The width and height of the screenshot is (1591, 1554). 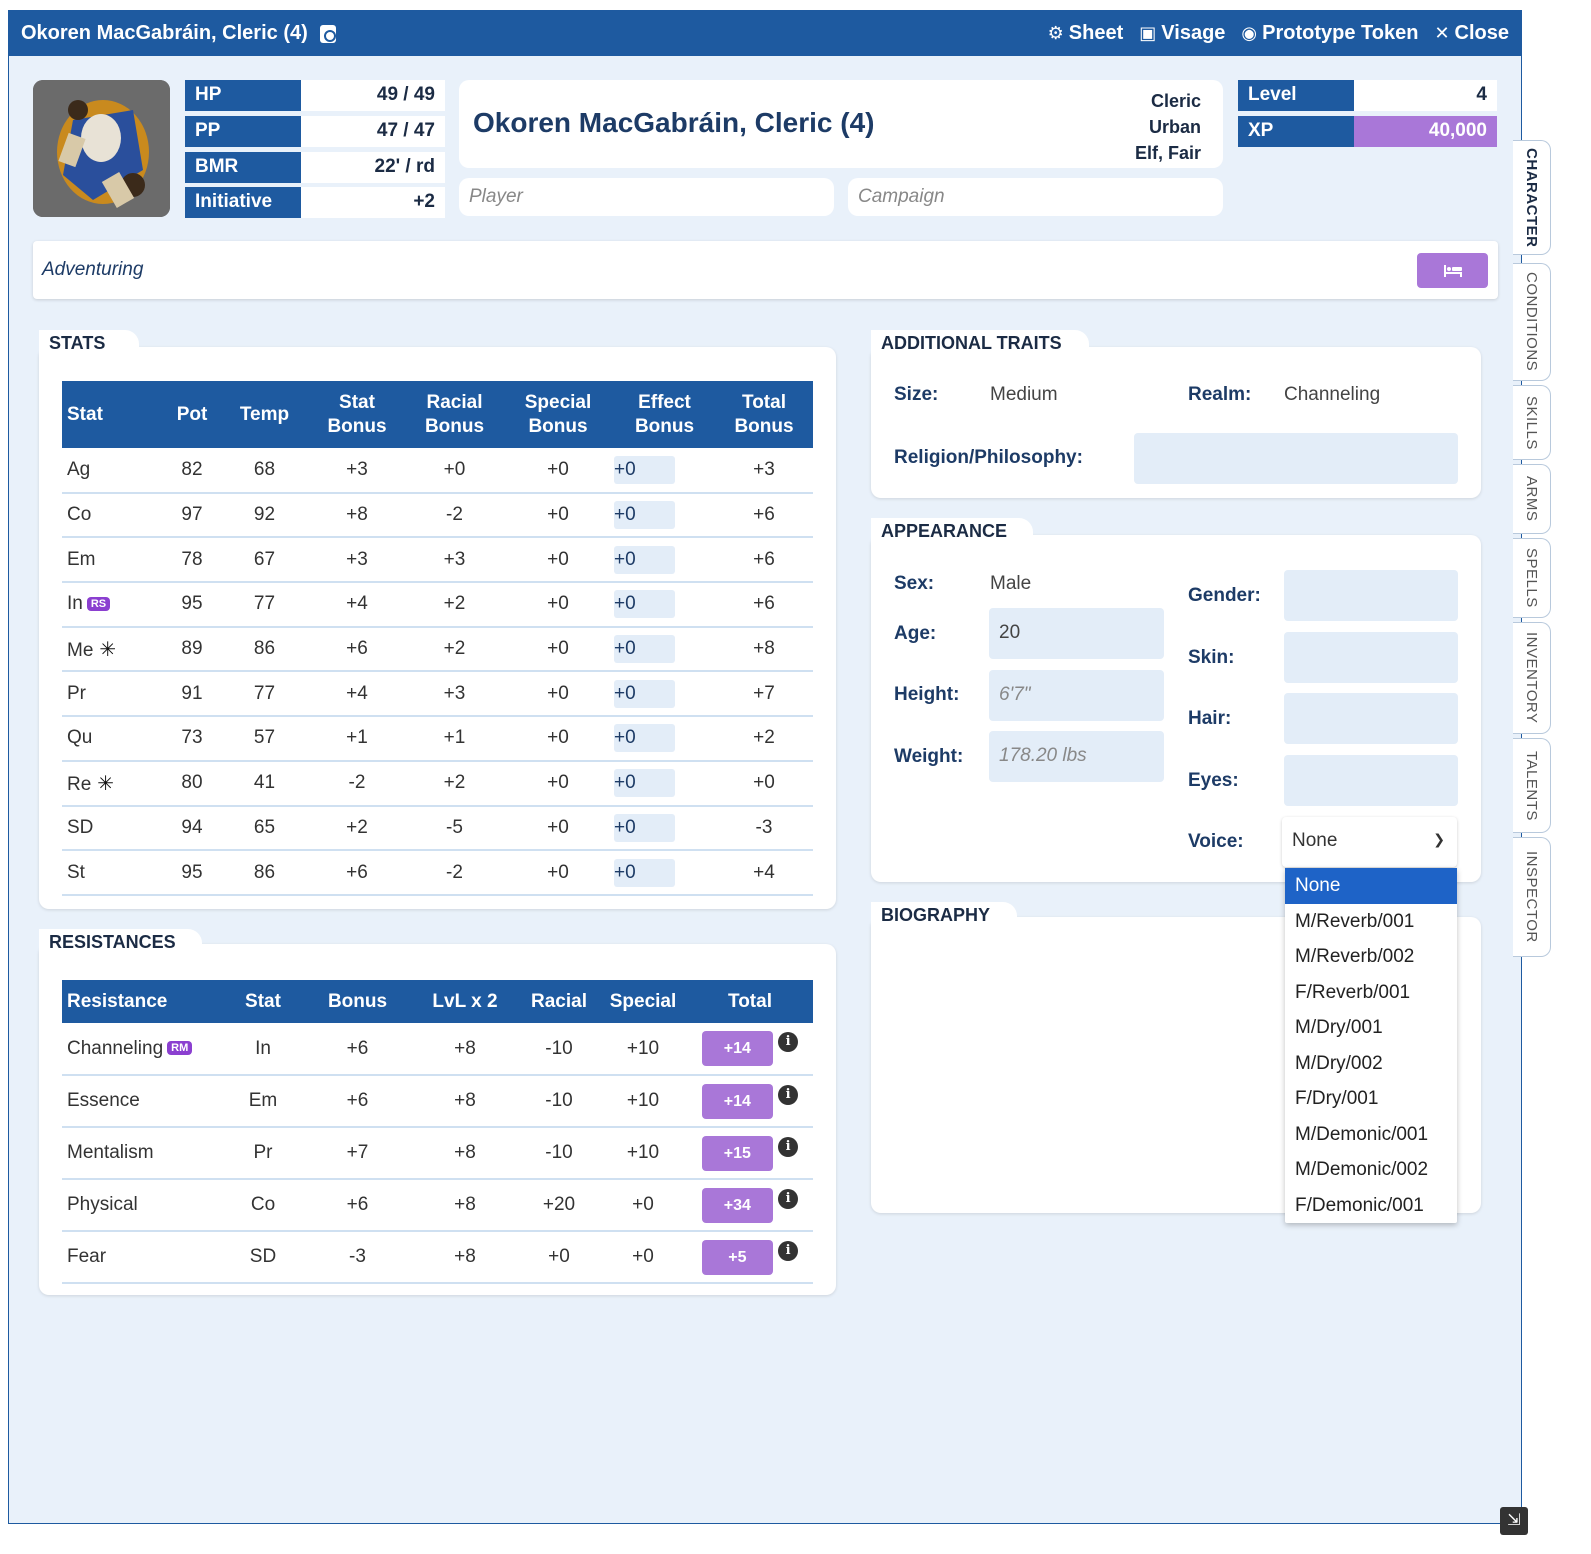 What do you see at coordinates (1055, 33) in the screenshot?
I see `gear-icon: ⚙` at bounding box center [1055, 33].